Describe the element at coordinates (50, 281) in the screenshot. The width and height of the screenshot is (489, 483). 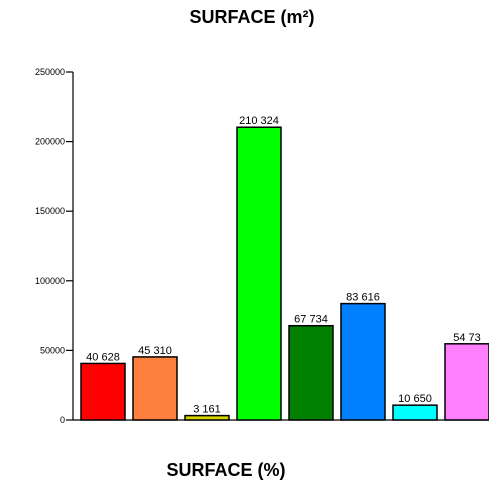
I see `y-tick-label: 100000` at that location.